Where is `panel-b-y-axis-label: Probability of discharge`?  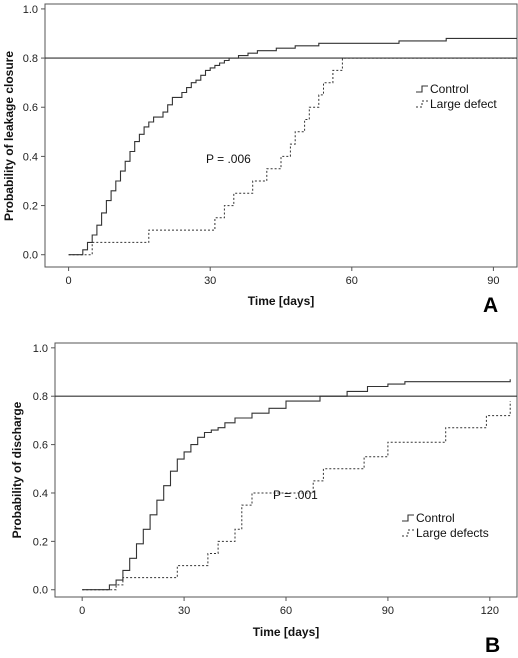
panel-b-y-axis-label: Probability of discharge is located at coordinates (17, 469).